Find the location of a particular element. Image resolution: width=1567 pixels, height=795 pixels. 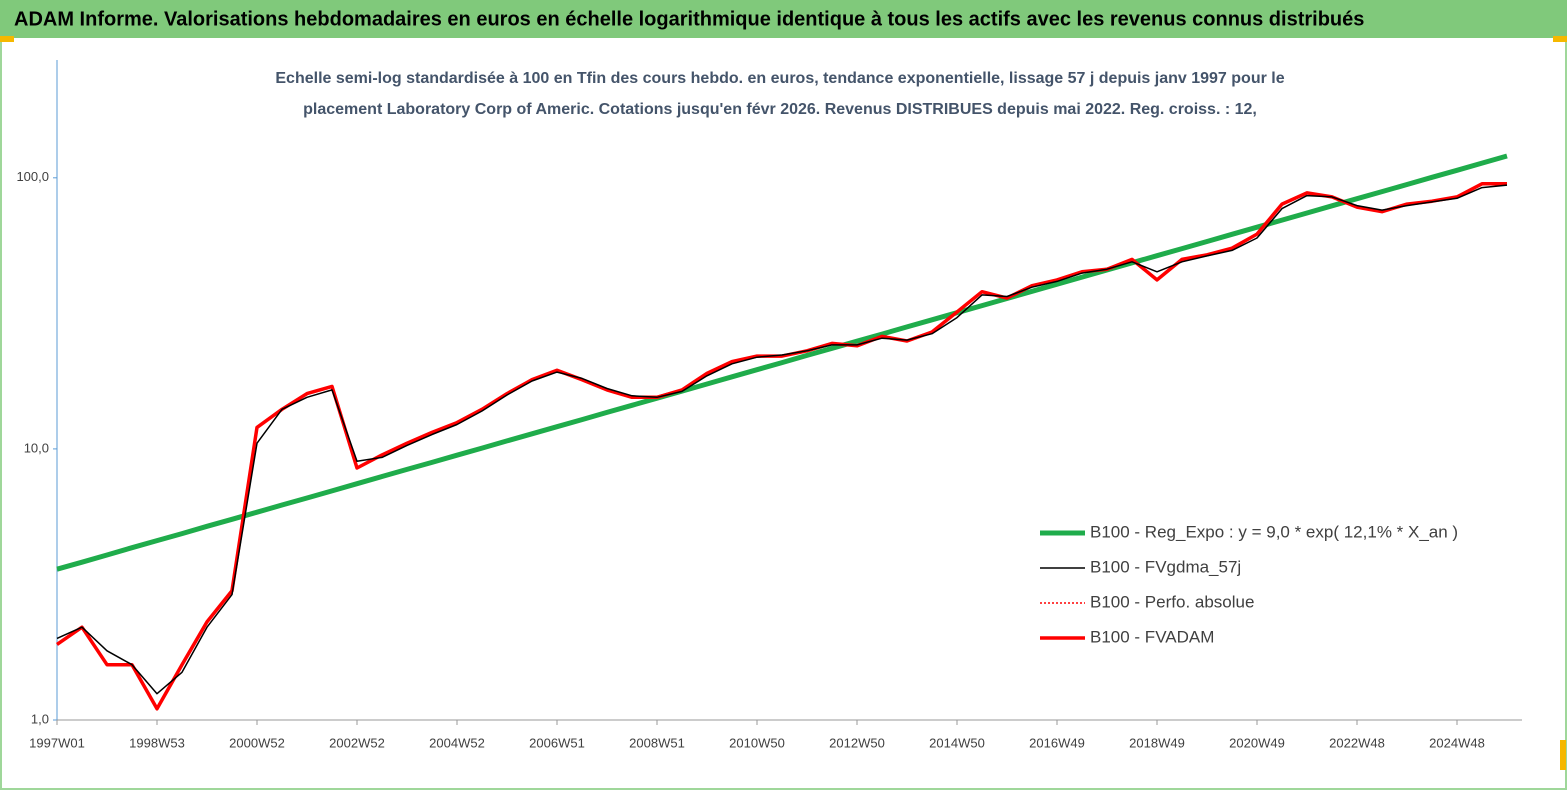

x-tick-label: 2008W51 is located at coordinates (657, 742).